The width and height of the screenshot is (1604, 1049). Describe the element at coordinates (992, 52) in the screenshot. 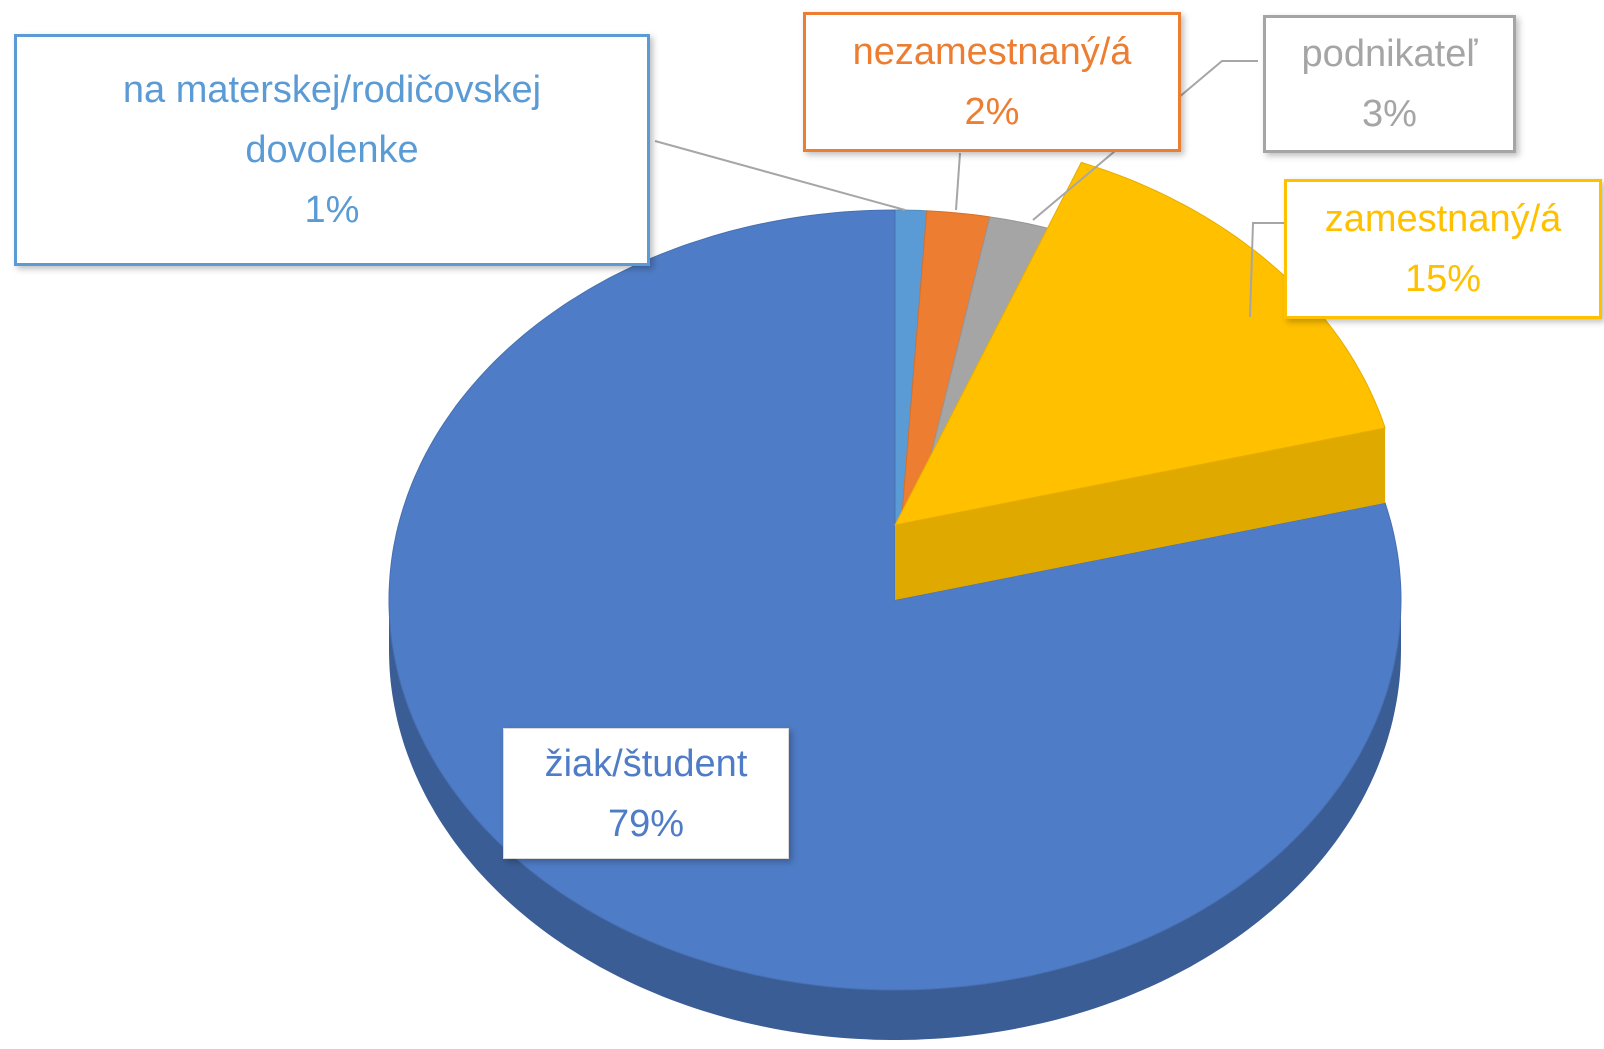

I see `label-name: nezamestnaný/á` at that location.